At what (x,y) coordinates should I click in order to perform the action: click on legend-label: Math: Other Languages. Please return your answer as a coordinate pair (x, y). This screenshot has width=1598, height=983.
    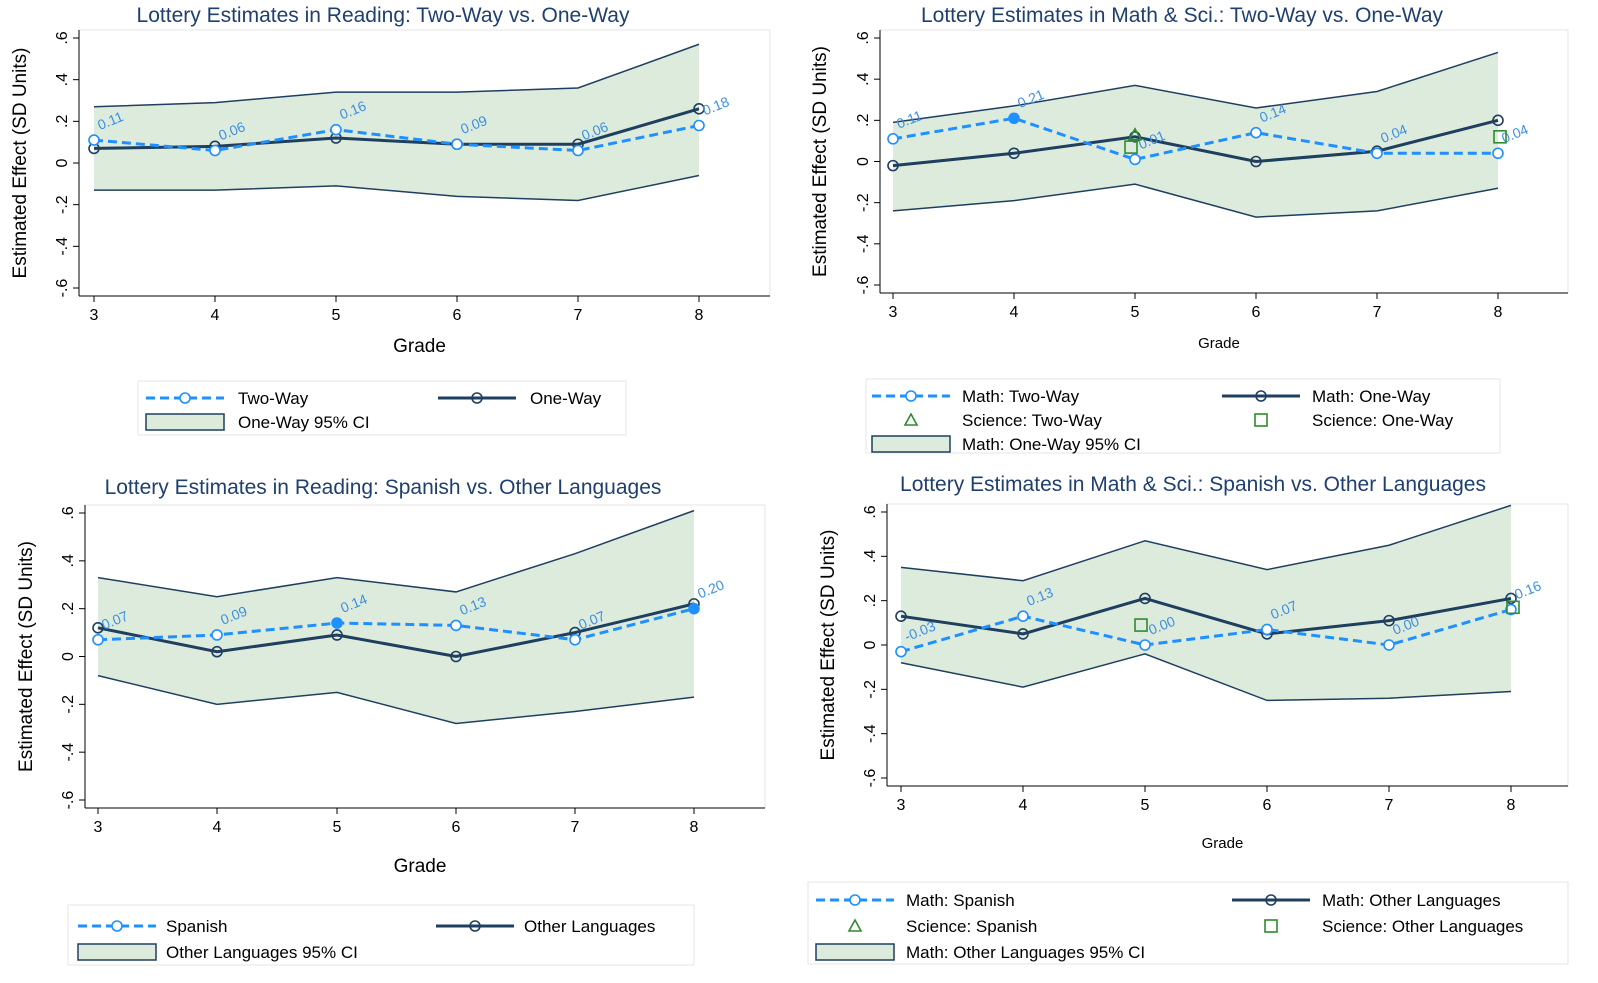
    Looking at the image, I should click on (1411, 900).